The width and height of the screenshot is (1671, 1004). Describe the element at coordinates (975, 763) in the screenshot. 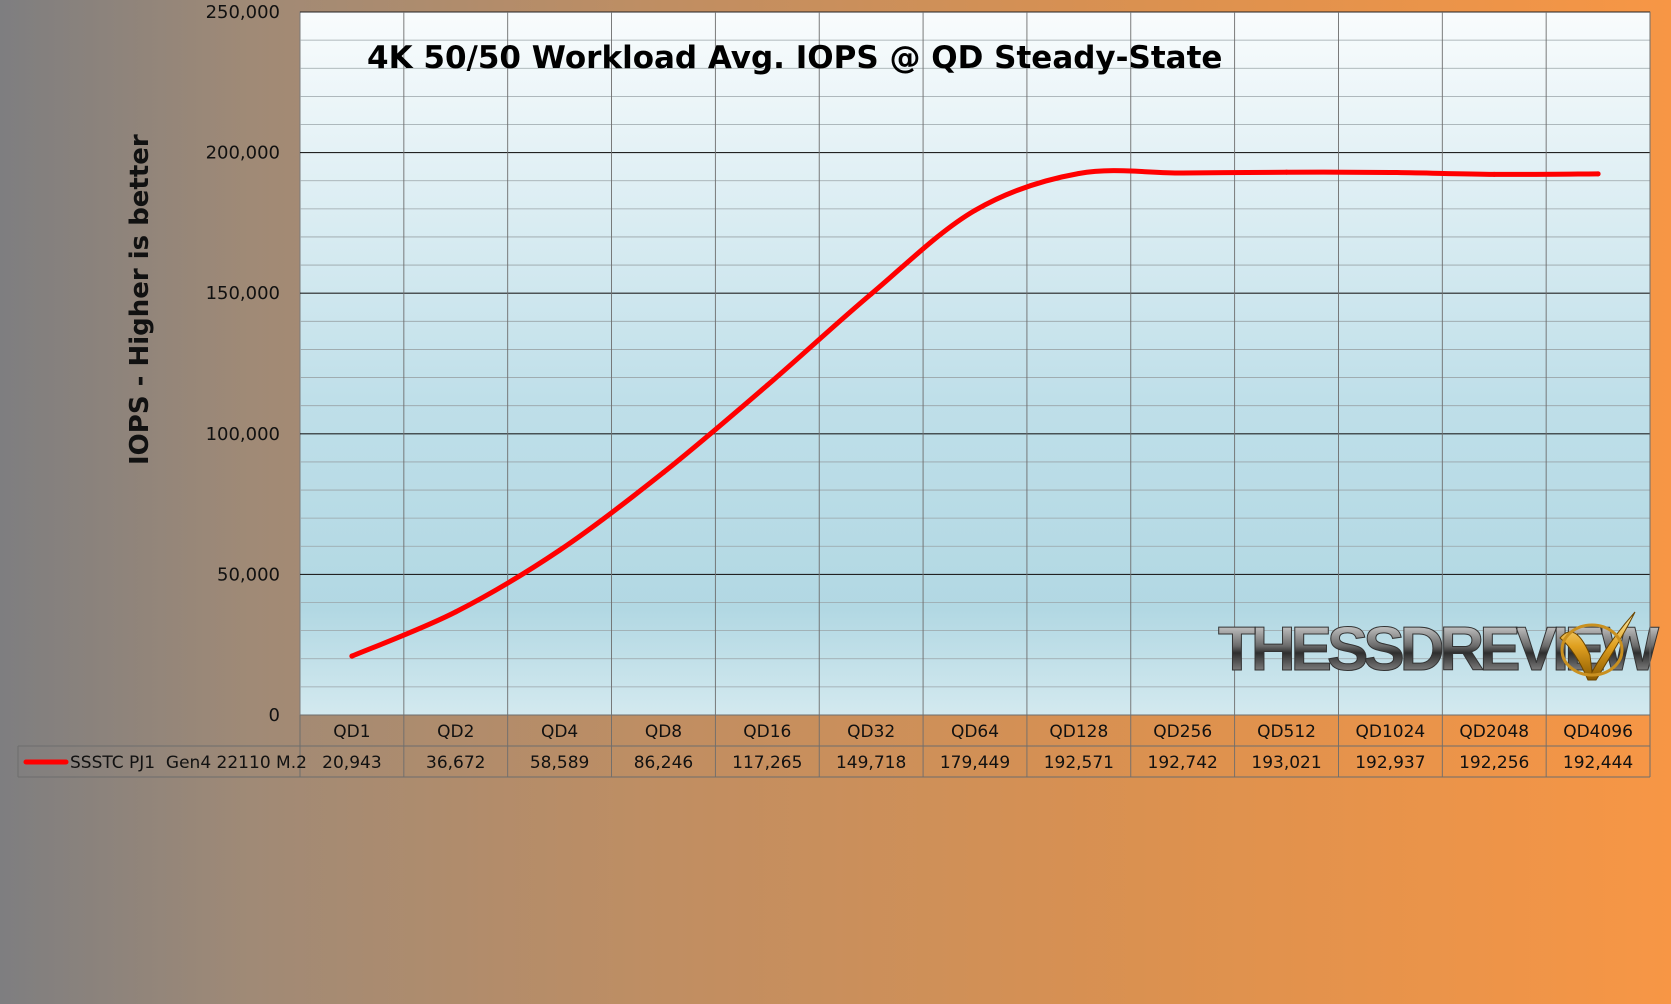

I see `data-value-cell: 179,449` at that location.